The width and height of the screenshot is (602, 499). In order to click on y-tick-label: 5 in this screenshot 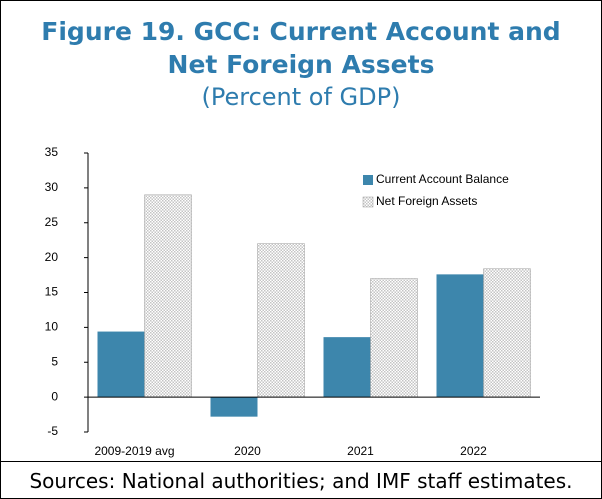, I will do `click(54, 361)`.